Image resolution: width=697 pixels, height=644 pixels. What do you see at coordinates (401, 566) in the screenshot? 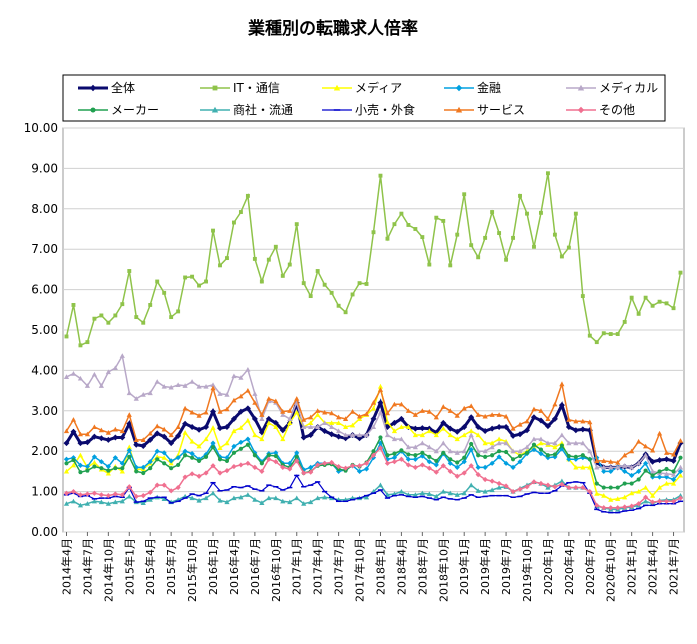
I see `x-tick-label: 2018年4月` at bounding box center [401, 566].